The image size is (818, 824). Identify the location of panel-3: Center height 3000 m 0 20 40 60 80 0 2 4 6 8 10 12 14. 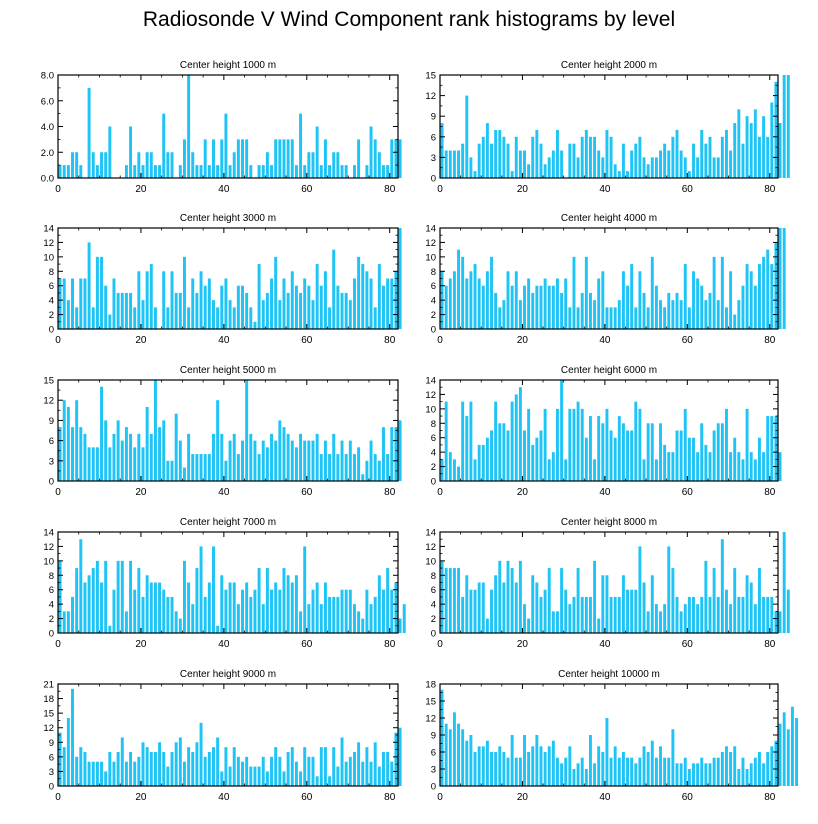
(222, 279).